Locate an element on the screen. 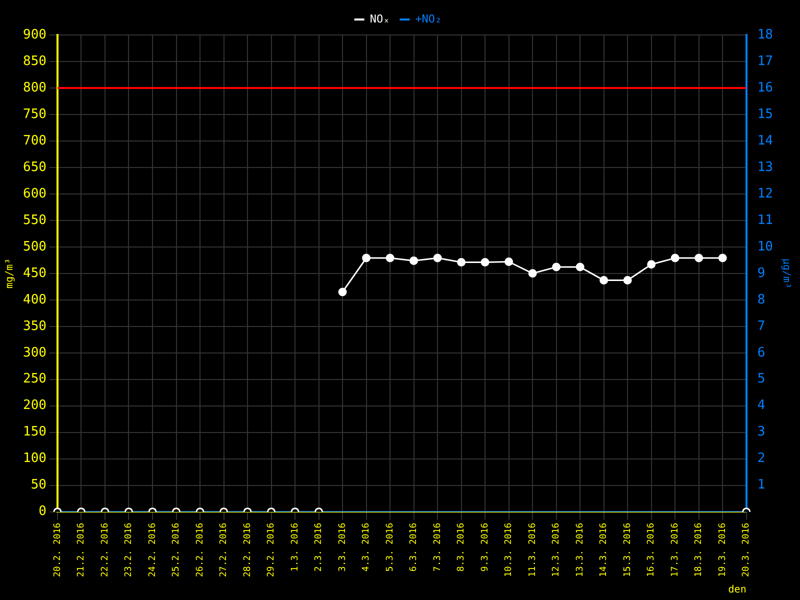  y2-tick-label: 11 is located at coordinates (765, 220).